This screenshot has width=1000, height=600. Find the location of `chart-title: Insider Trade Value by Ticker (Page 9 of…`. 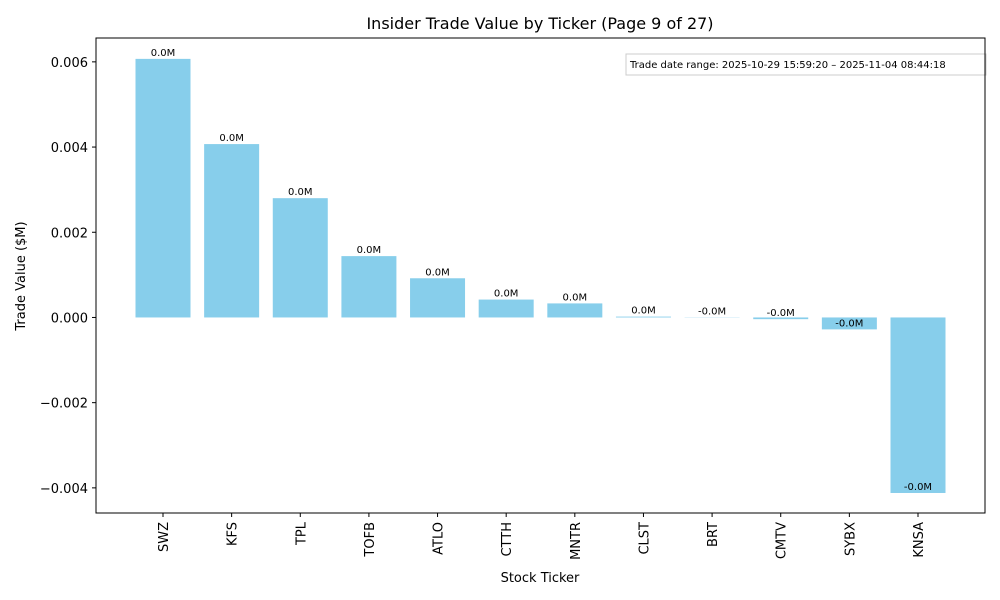

chart-title: Insider Trade Value by Ticker (Page 9 of… is located at coordinates (539, 23).